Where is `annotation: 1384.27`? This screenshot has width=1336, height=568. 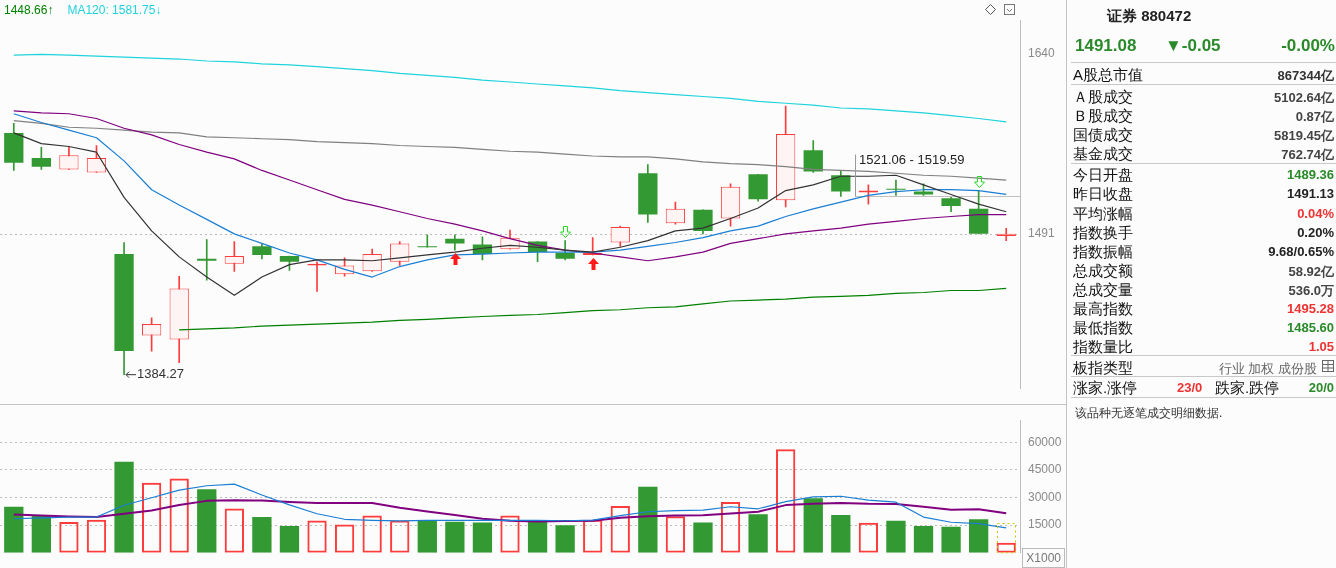 annotation: 1384.27 is located at coordinates (161, 374).